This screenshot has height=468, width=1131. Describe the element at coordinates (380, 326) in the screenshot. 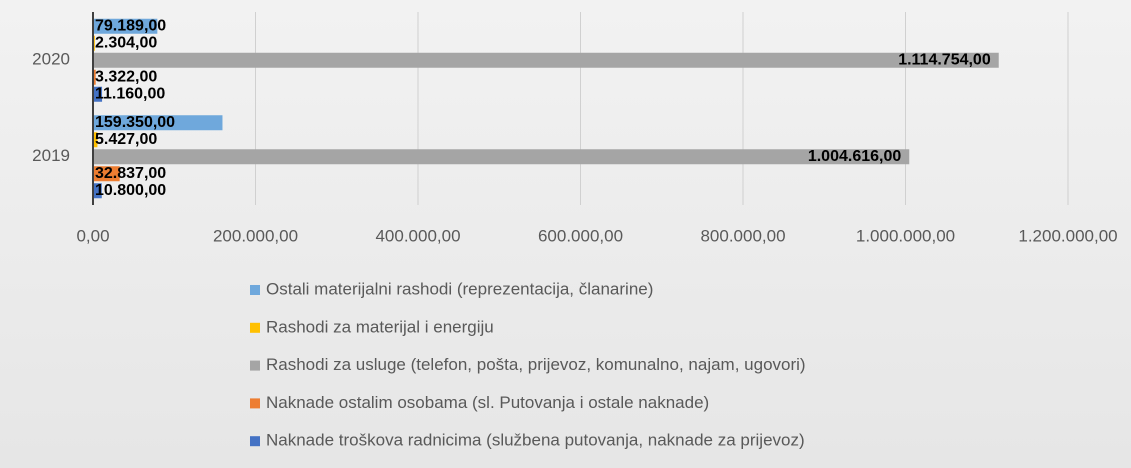

I see `legend-label: Rashodi za materijal i energiju` at that location.